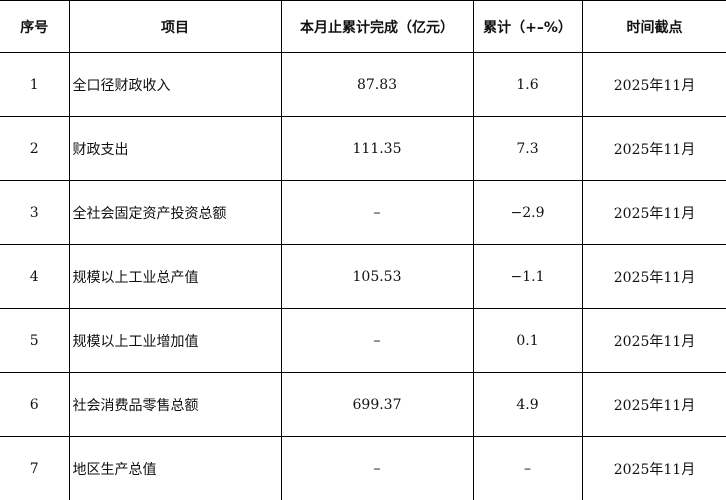 This screenshot has height=500, width=726. What do you see at coordinates (175, 341) in the screenshot?
I see `cell-item: 规模以上工业增加值` at bounding box center [175, 341].